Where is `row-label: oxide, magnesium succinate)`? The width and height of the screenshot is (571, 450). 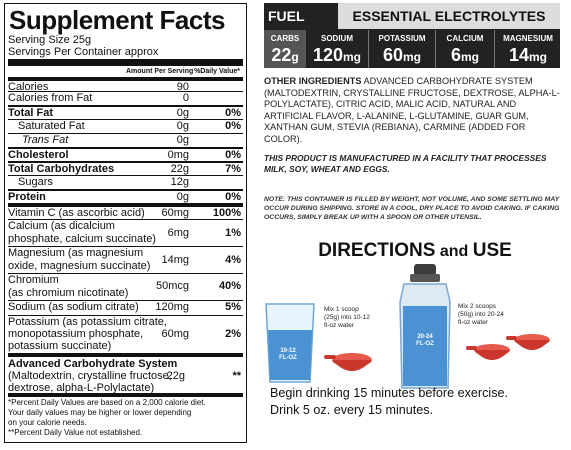
row-label: oxide, magnesium succinate) is located at coordinates (79, 266).